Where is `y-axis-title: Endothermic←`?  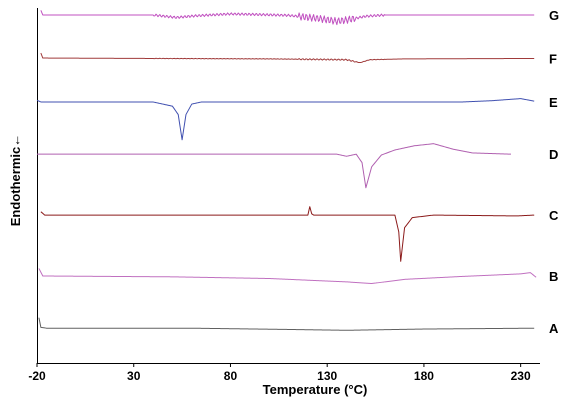 y-axis-title: Endothermic← is located at coordinates (15, 180).